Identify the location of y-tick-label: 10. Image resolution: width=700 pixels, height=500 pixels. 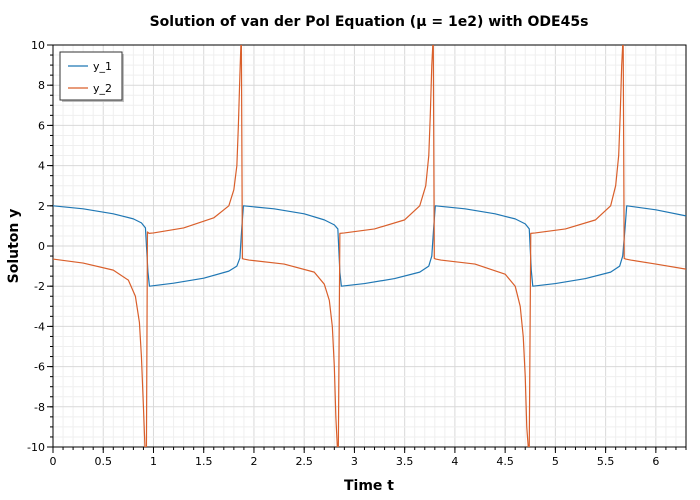
(38, 45).